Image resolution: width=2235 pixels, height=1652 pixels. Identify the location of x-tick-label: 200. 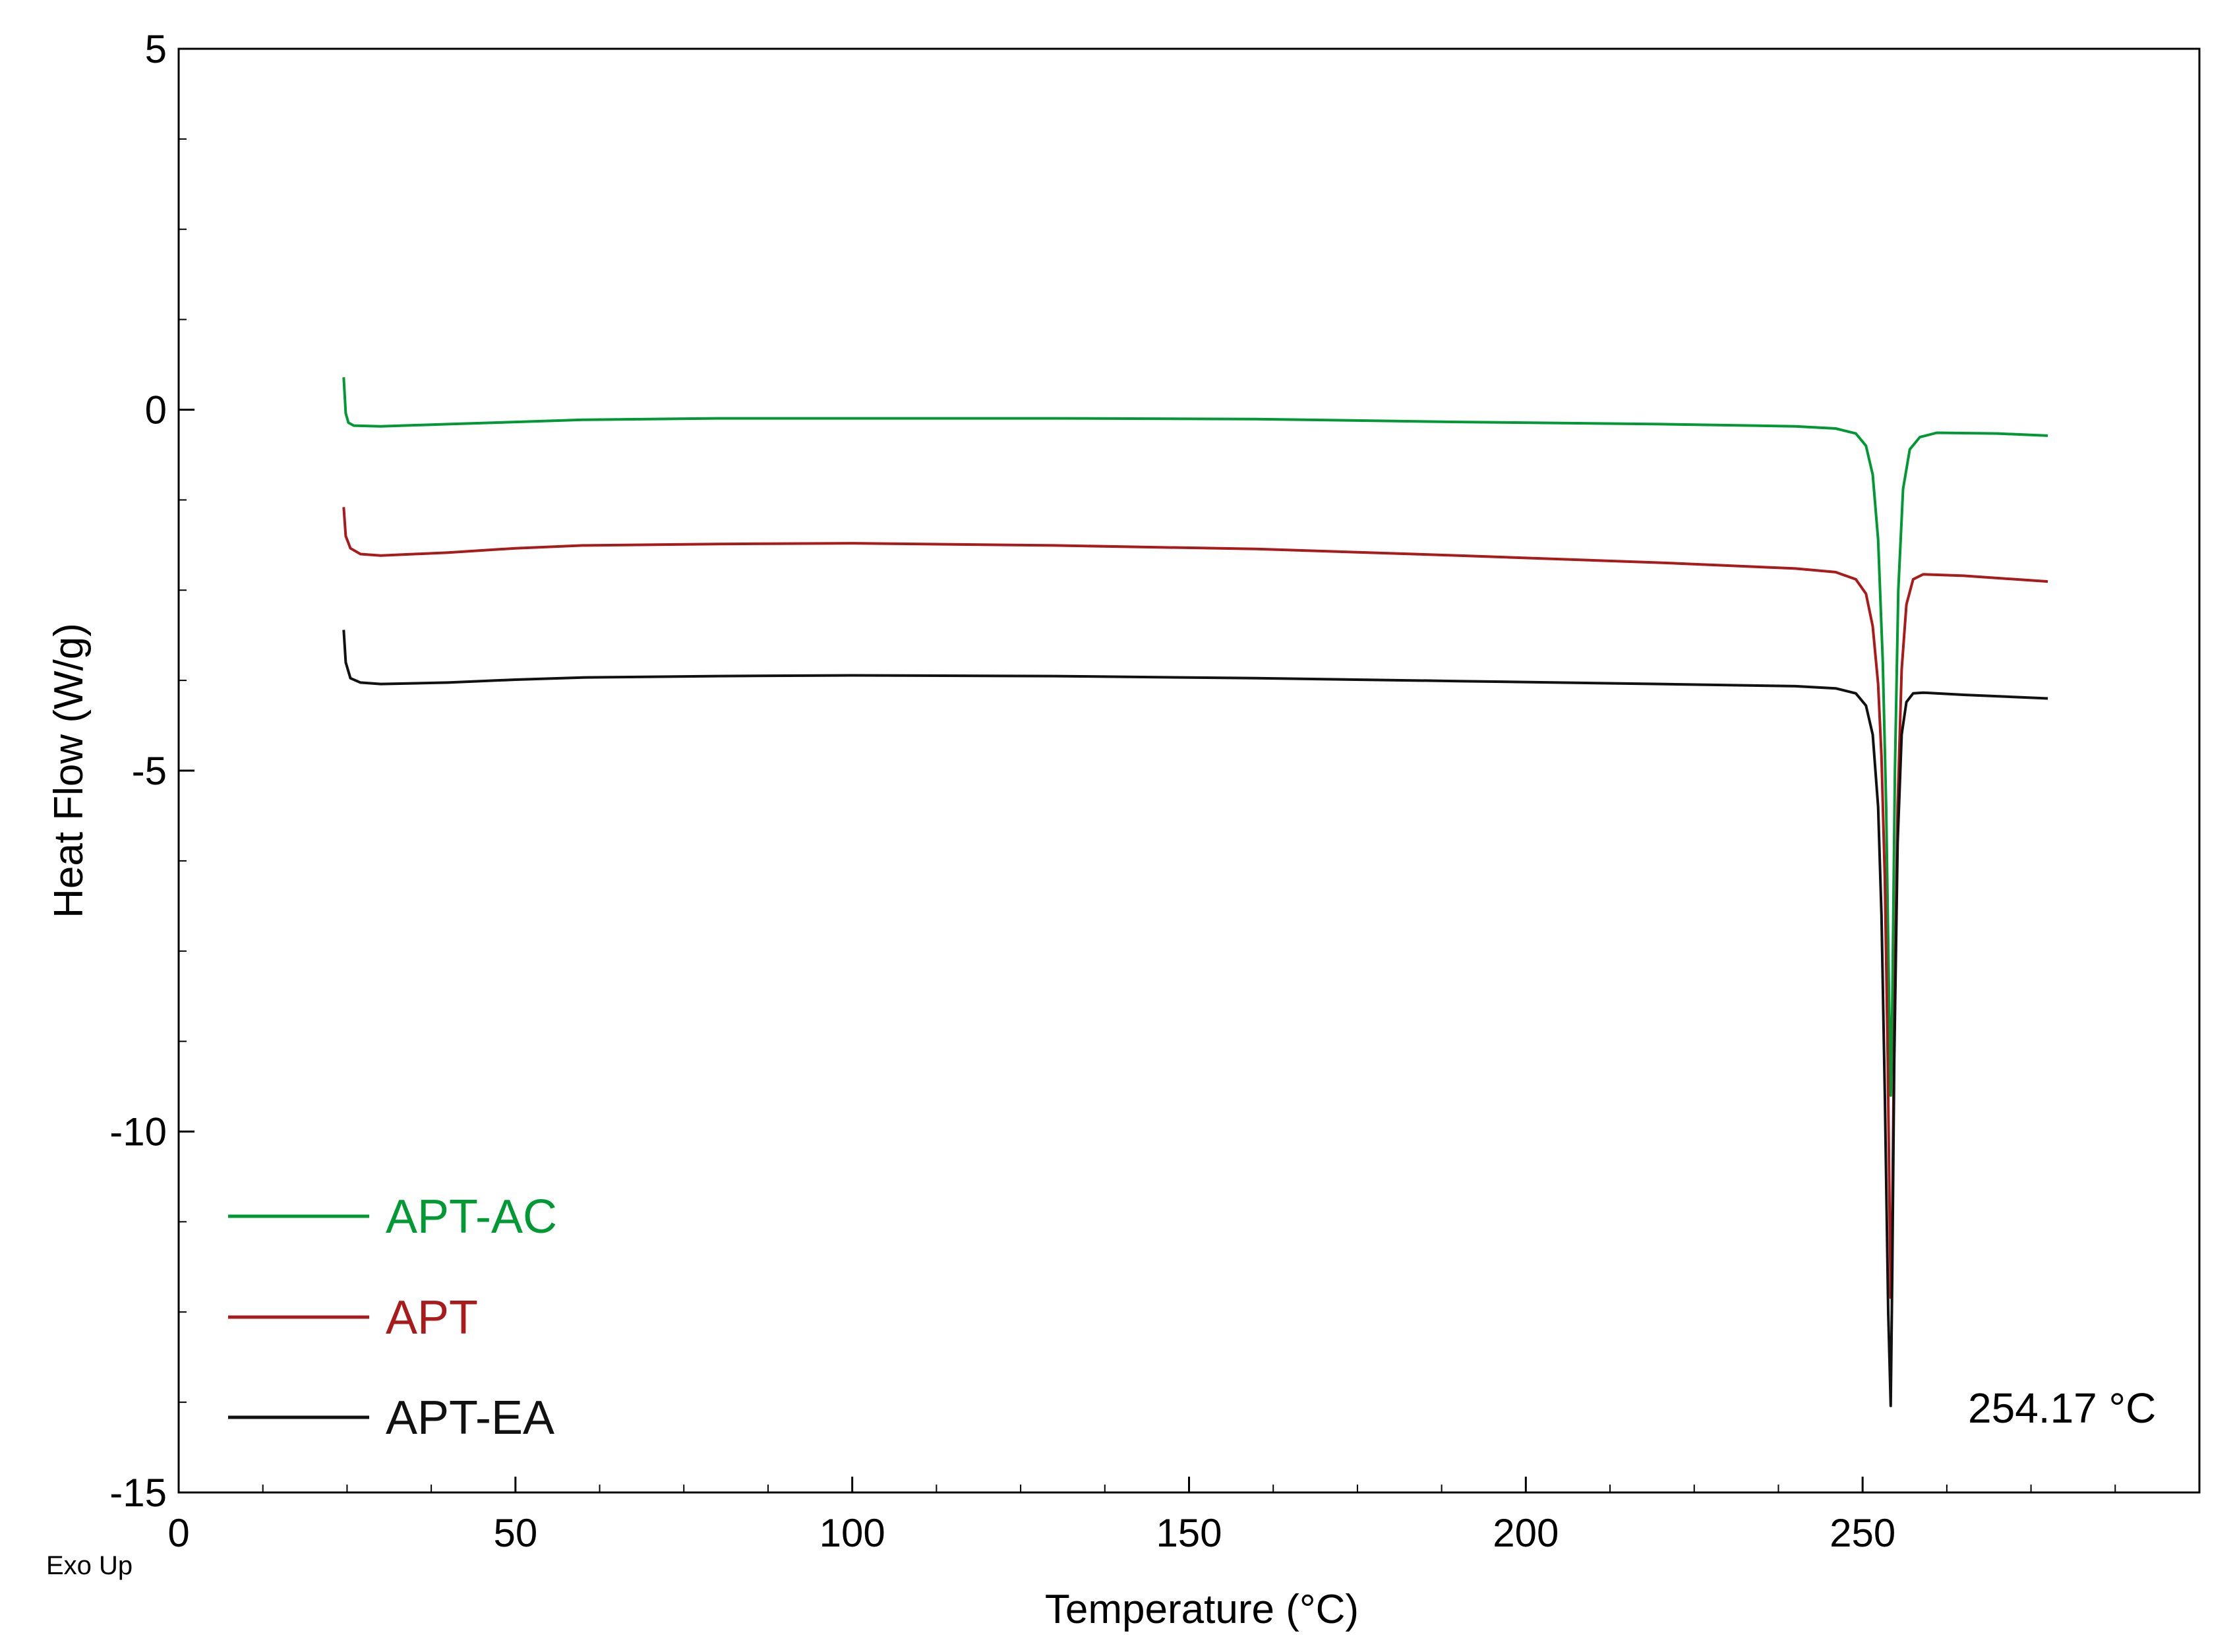
(1526, 1533).